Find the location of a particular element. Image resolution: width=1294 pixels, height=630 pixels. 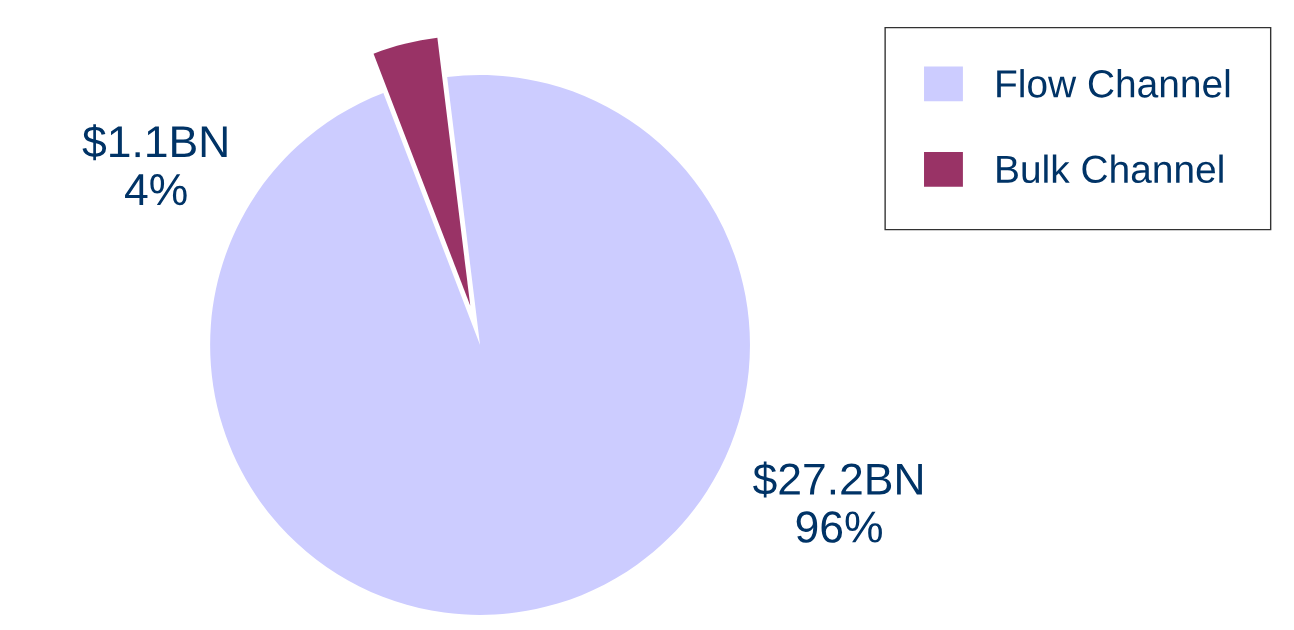

legend-label: Flow Channel is located at coordinates (1113, 83).